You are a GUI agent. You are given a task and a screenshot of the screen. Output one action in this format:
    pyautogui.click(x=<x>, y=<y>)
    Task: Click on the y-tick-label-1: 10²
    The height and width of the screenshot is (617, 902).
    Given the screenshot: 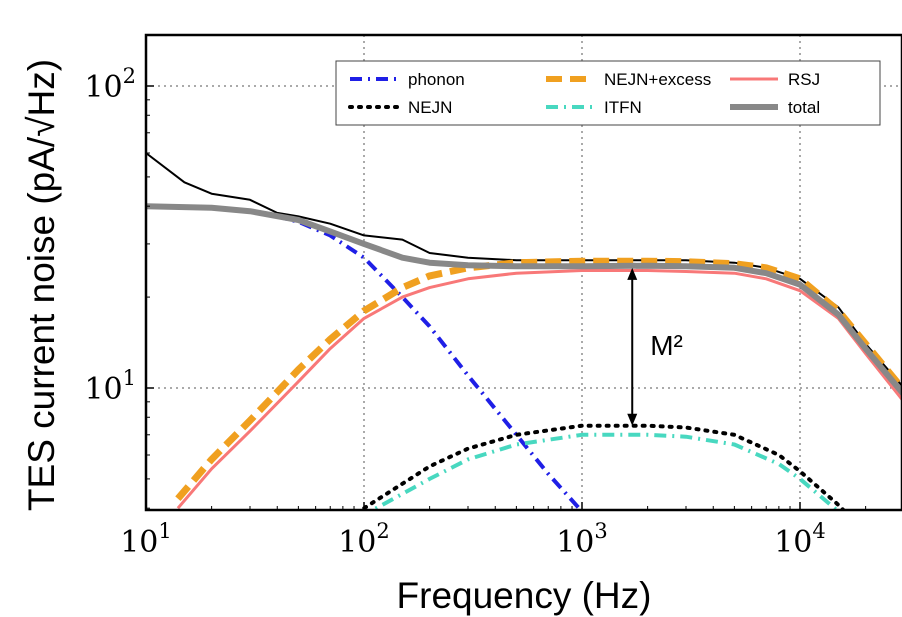 What is the action you would take?
    pyautogui.click(x=110, y=84)
    